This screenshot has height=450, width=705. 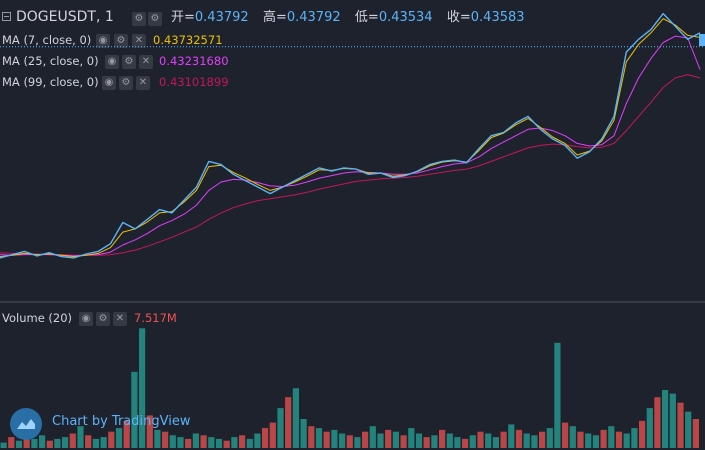 I want to click on ma7-close-icon: ✕, so click(x=139, y=41).